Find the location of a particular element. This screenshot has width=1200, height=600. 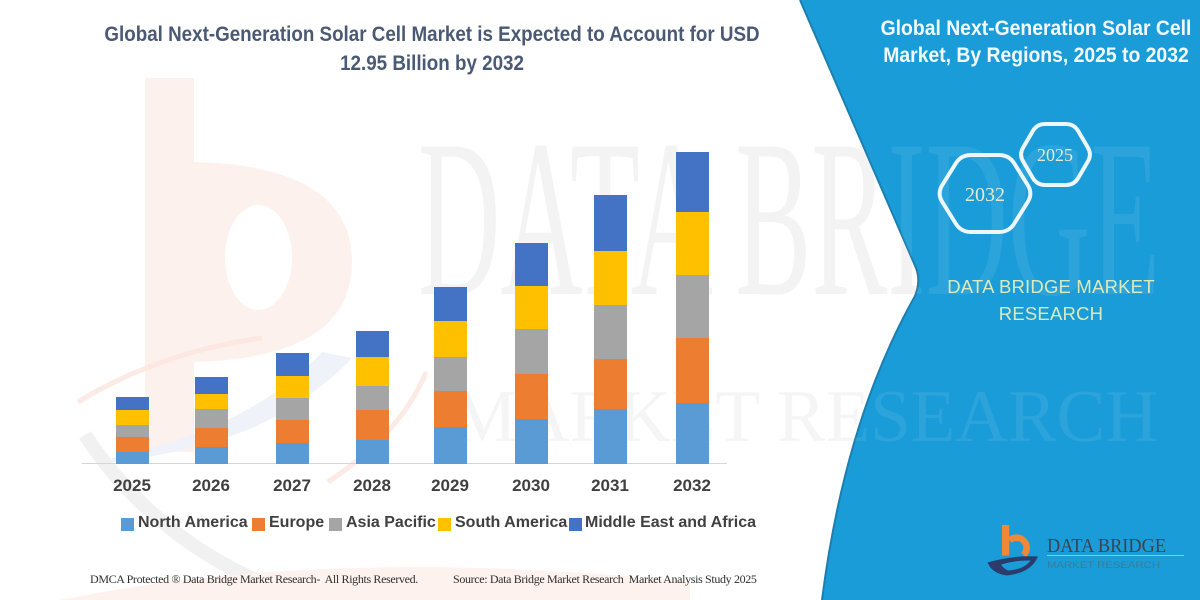

svg-text: 2025 is located at coordinates (1055, 155).